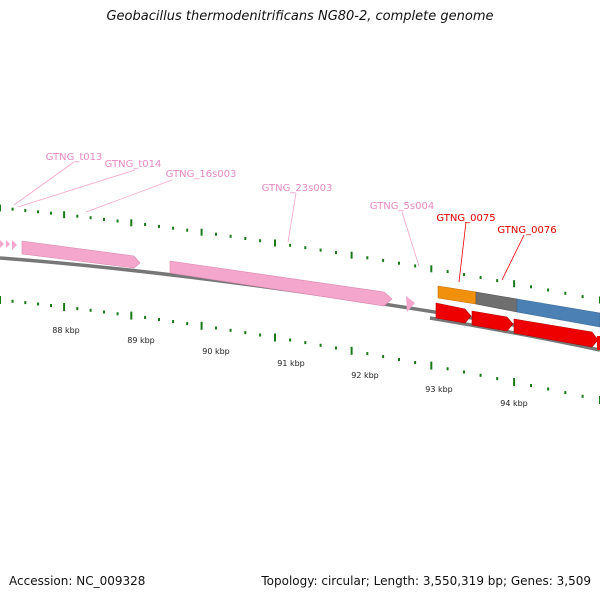 This screenshot has height=600, width=600. Describe the element at coordinates (77, 581) in the screenshot. I see `accession-text: Accession: NC_009328` at that location.